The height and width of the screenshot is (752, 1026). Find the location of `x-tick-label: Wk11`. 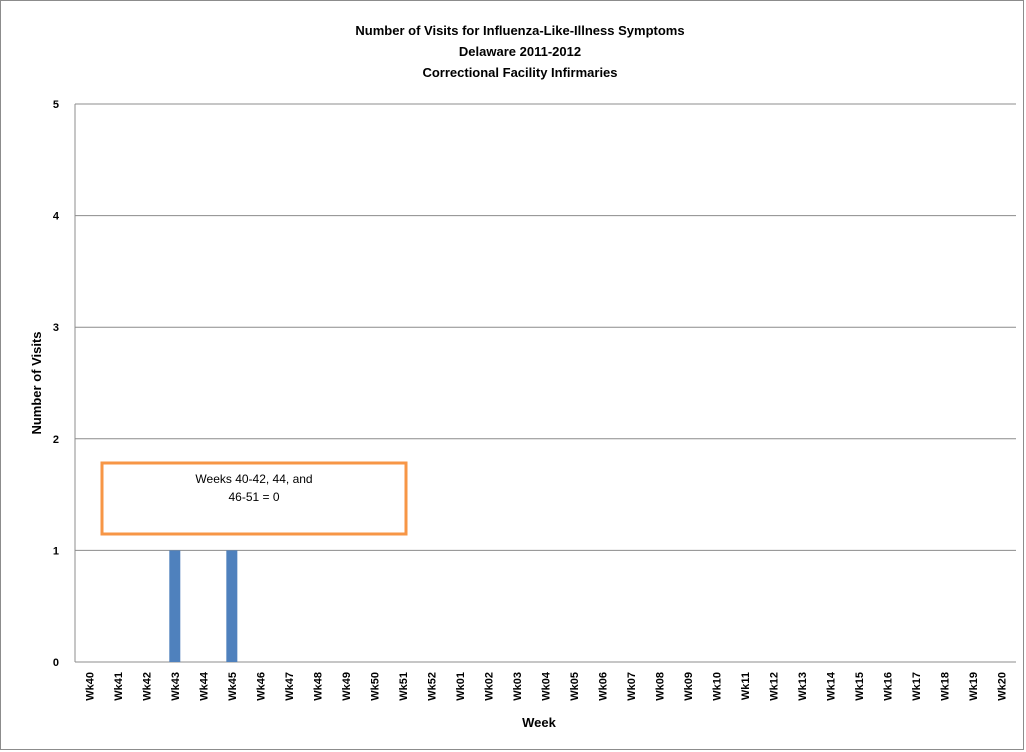

x-tick-label: Wk11 is located at coordinates (746, 686).